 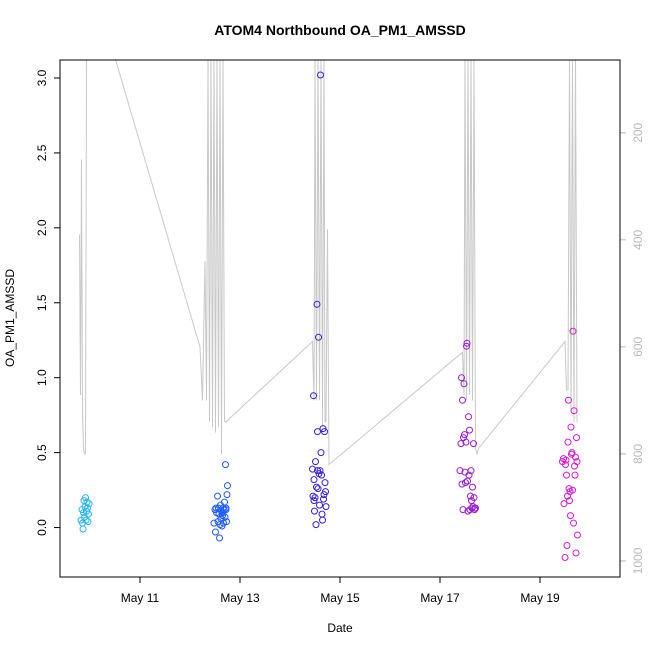 I want to click on x-tick-label: May 13, so click(x=240, y=598).